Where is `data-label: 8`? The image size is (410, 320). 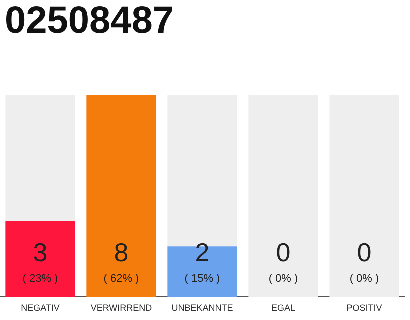 data-label: 8 is located at coordinates (121, 252).